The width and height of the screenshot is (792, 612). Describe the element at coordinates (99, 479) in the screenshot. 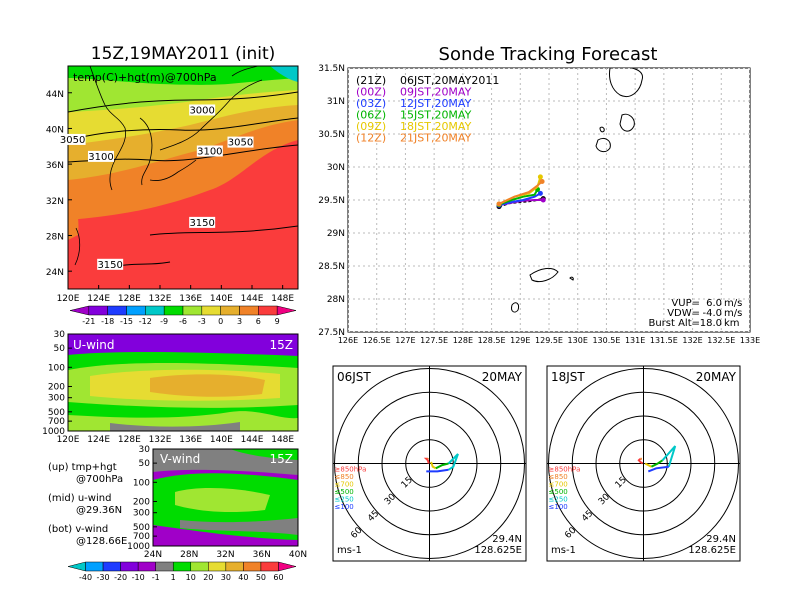

I see `note-up-sub: @700hPa` at that location.